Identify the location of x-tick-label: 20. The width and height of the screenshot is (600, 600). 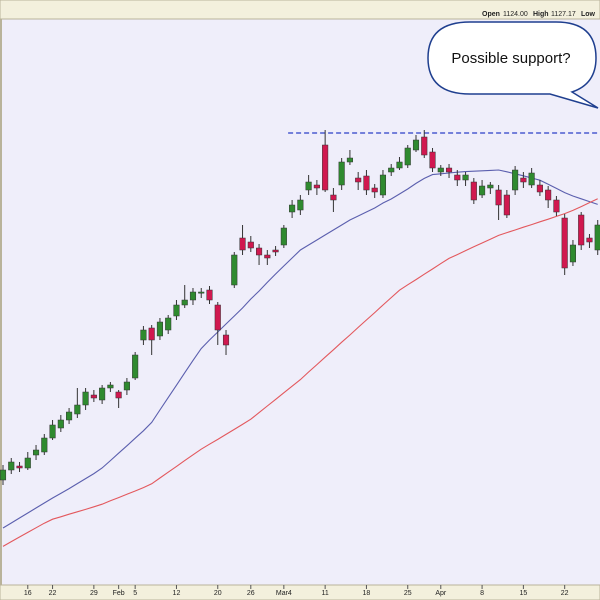
(218, 593).